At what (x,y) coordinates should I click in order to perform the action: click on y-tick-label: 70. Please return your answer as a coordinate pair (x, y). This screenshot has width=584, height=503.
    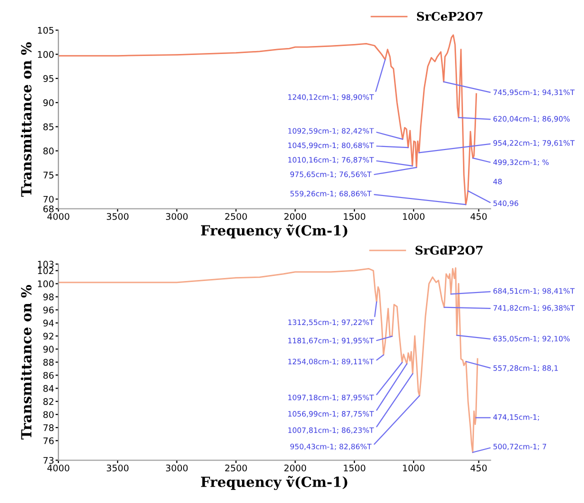
    Looking at the image, I should click on (48, 199).